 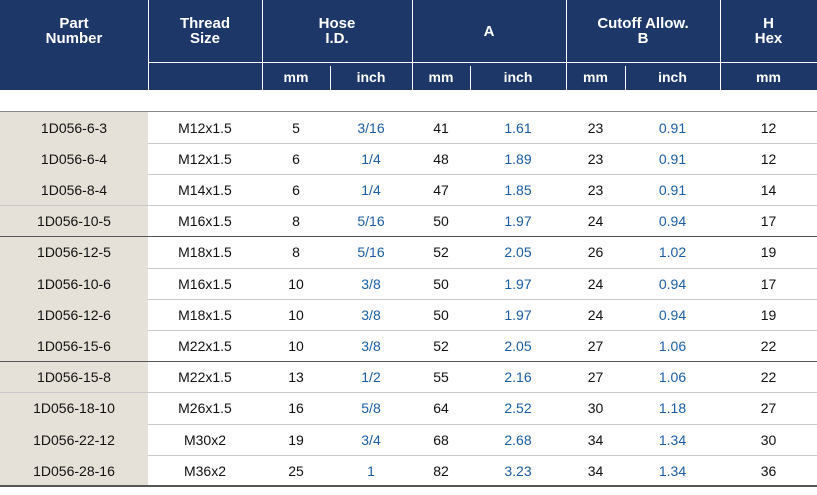 What do you see at coordinates (672, 377) in the screenshot?
I see `table-cell: 1.06` at bounding box center [672, 377].